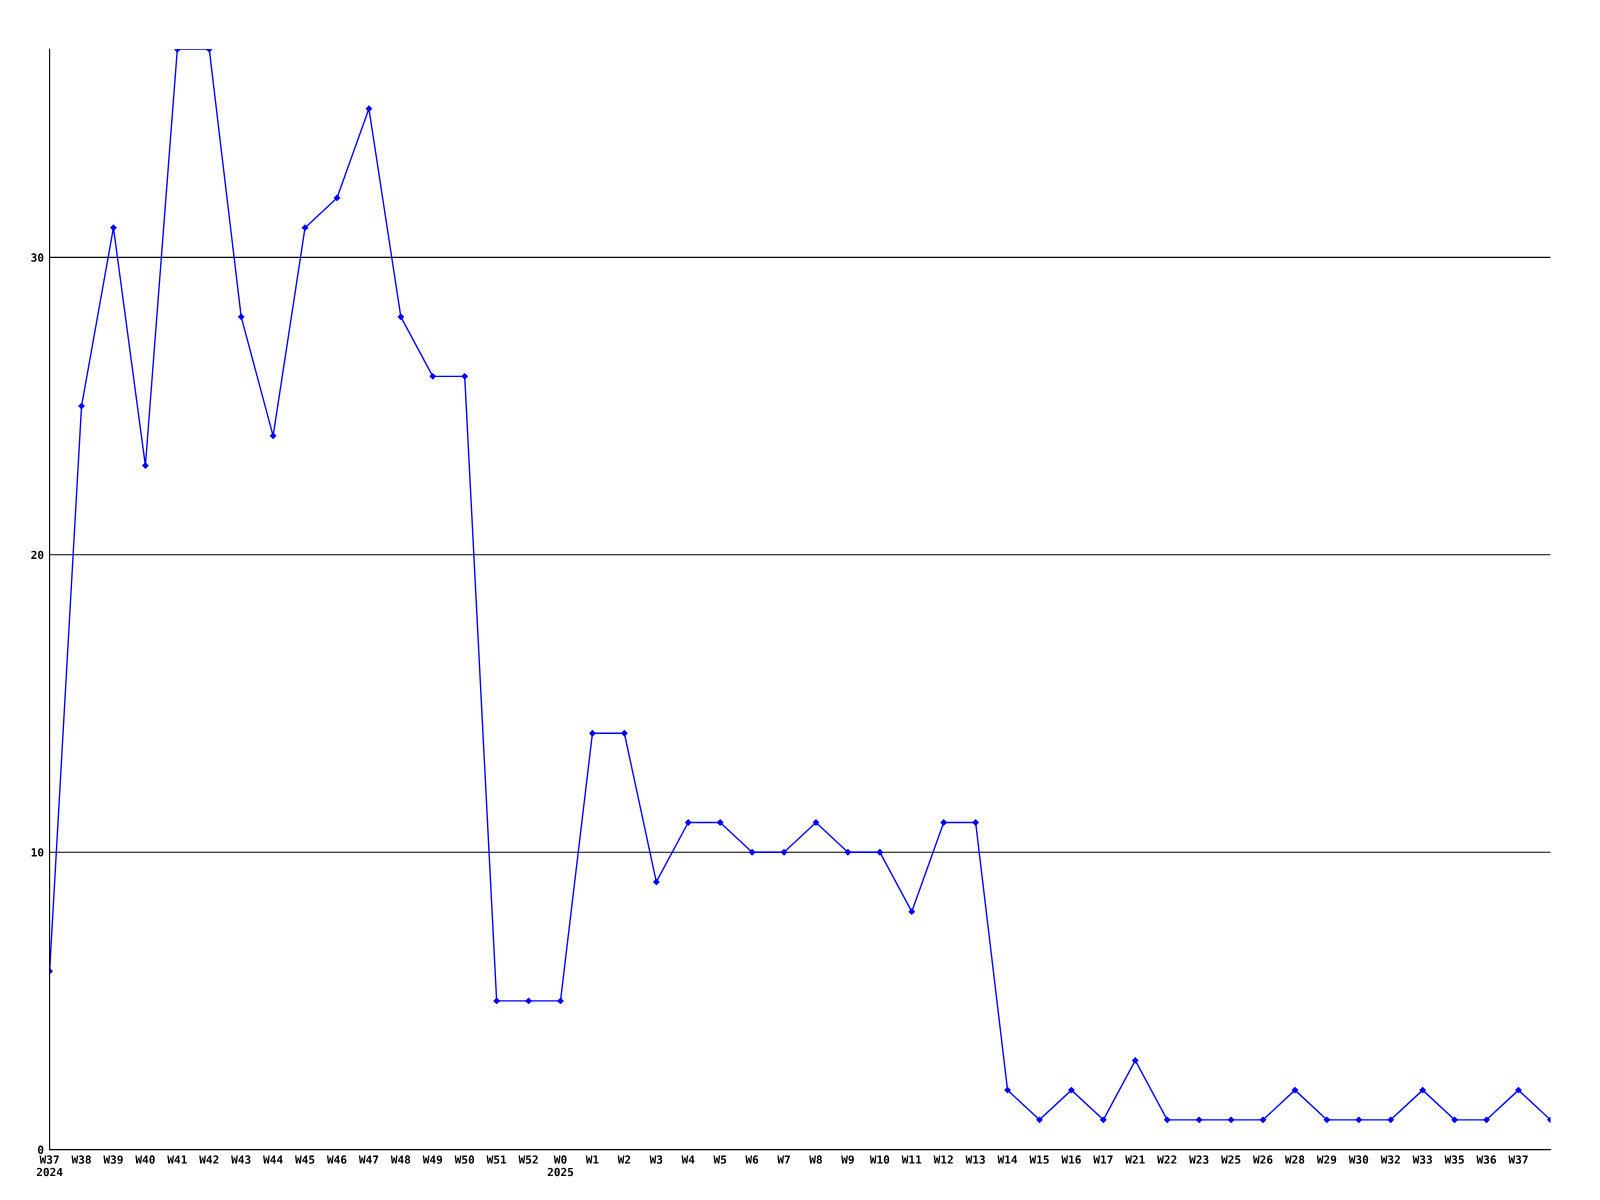 Image resolution: width=1600 pixels, height=1200 pixels. I want to click on x-tick-label: W11, so click(911, 1159).